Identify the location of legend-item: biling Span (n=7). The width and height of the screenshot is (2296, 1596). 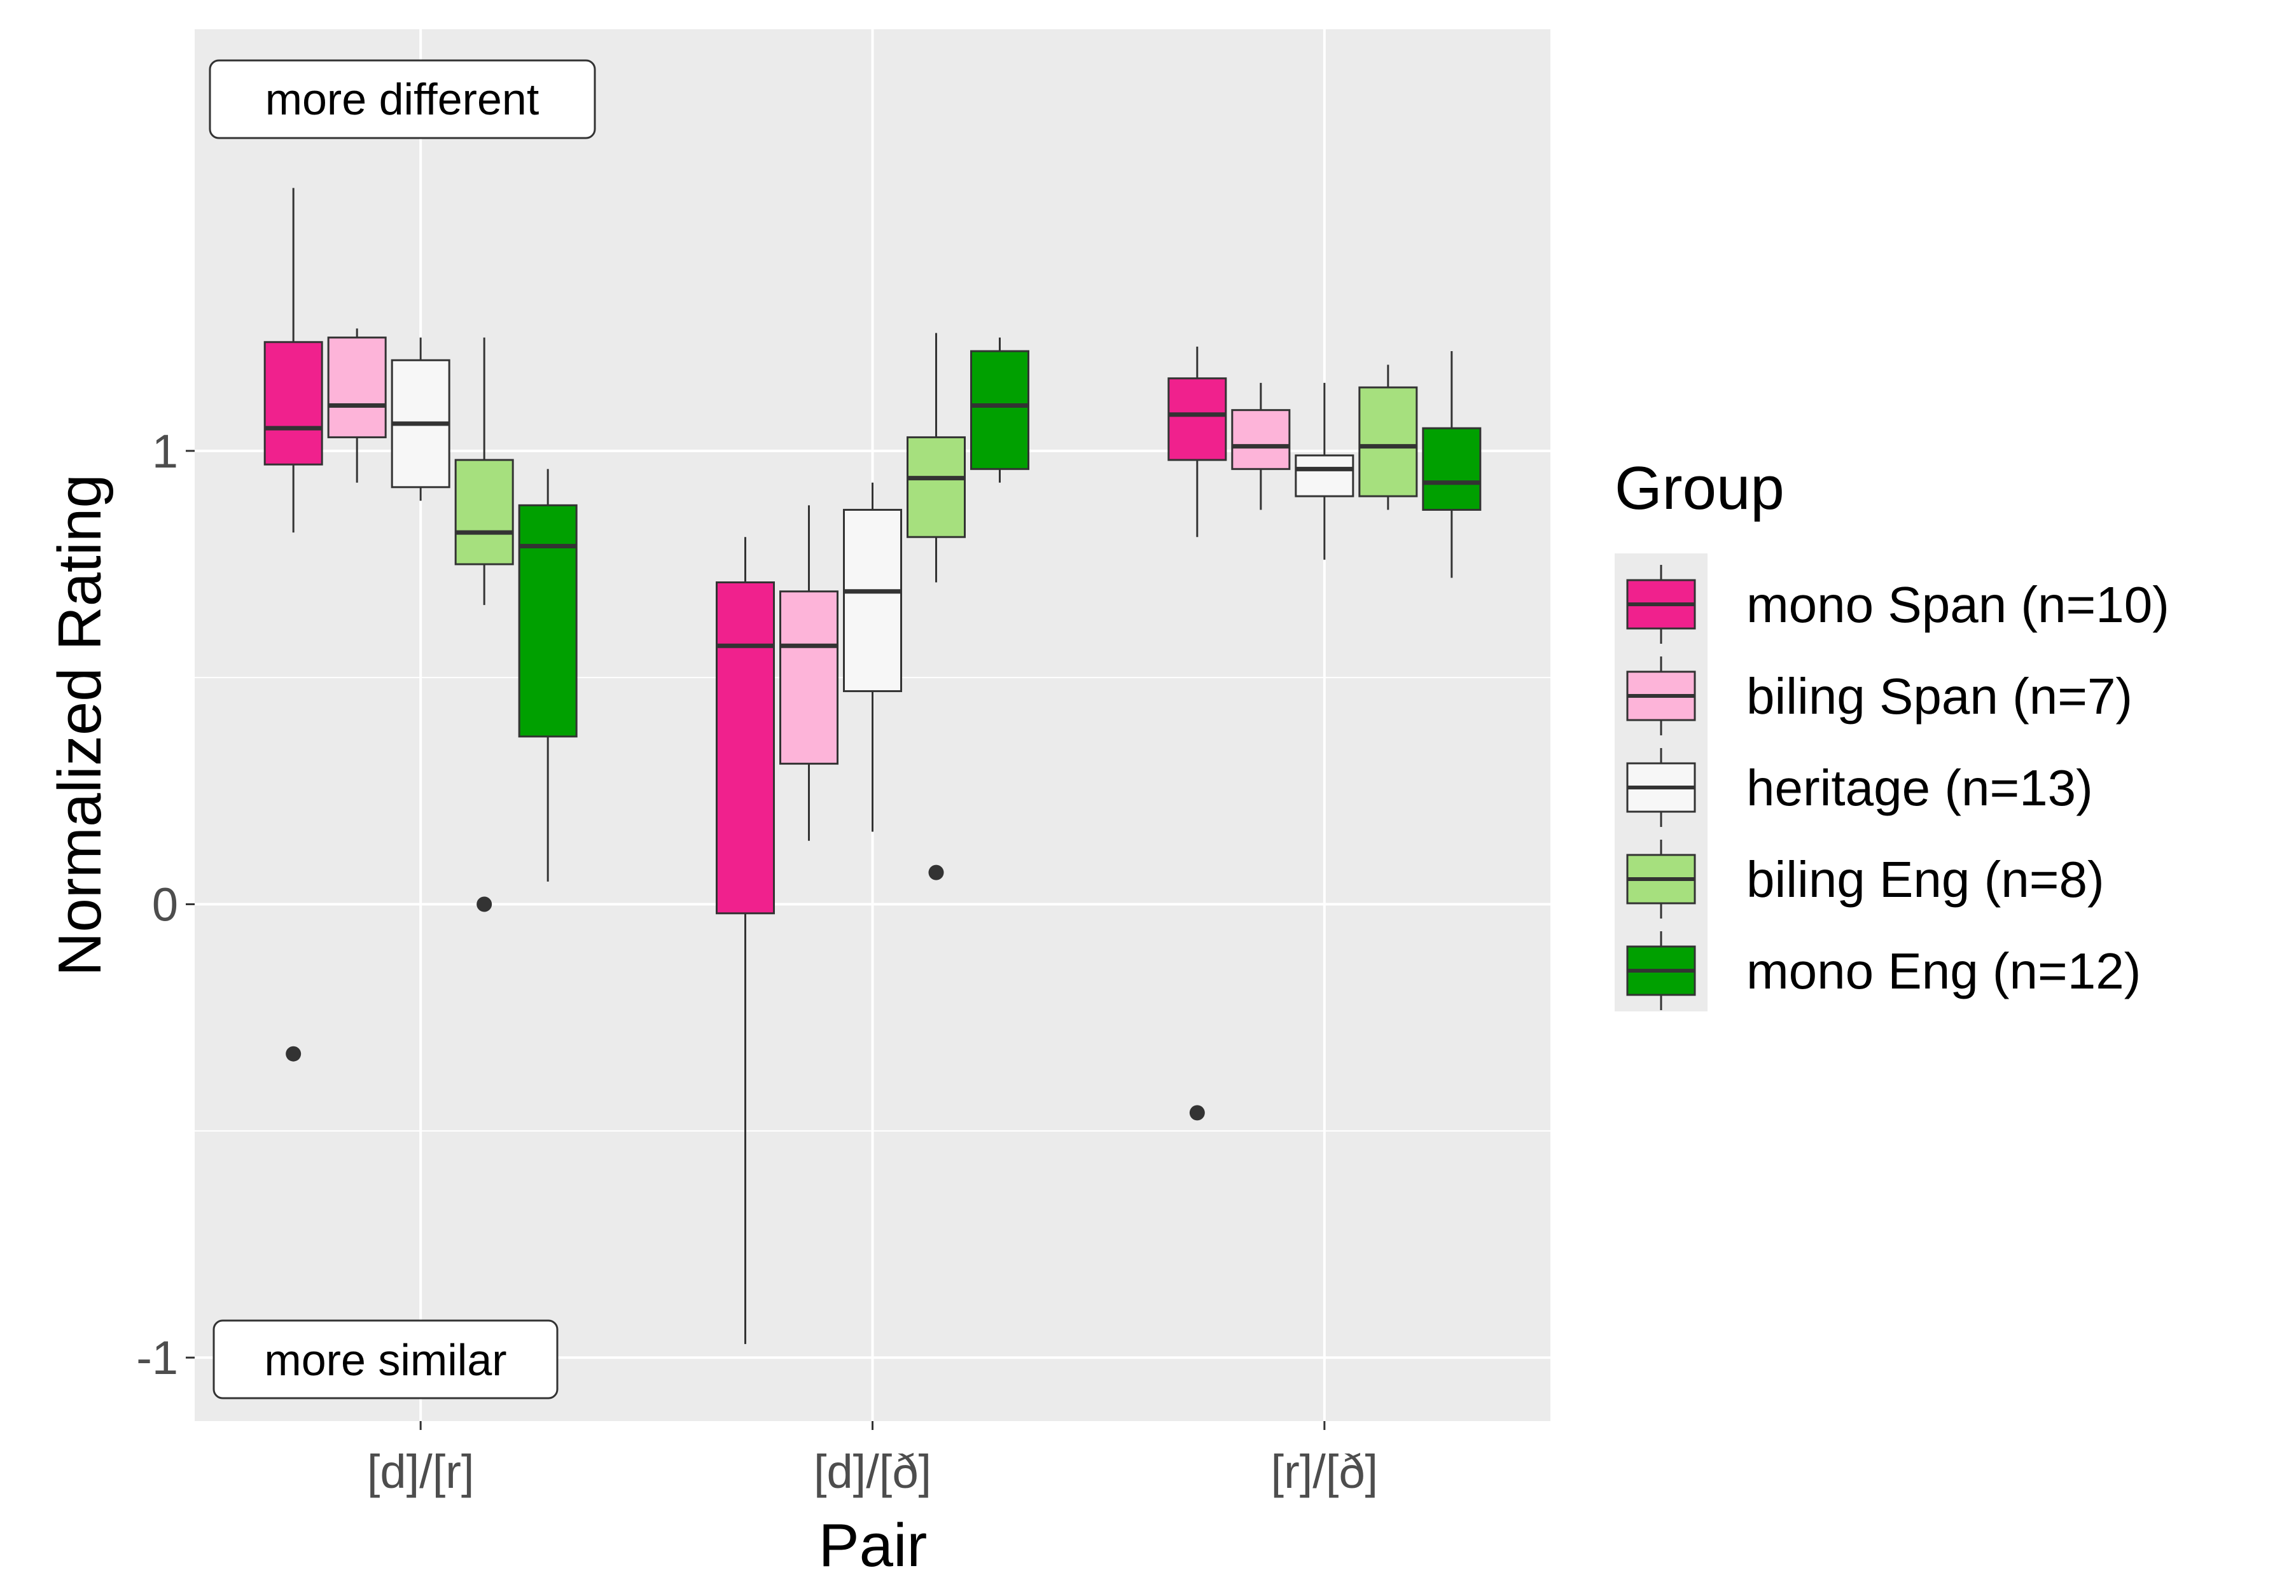
(1879, 695).